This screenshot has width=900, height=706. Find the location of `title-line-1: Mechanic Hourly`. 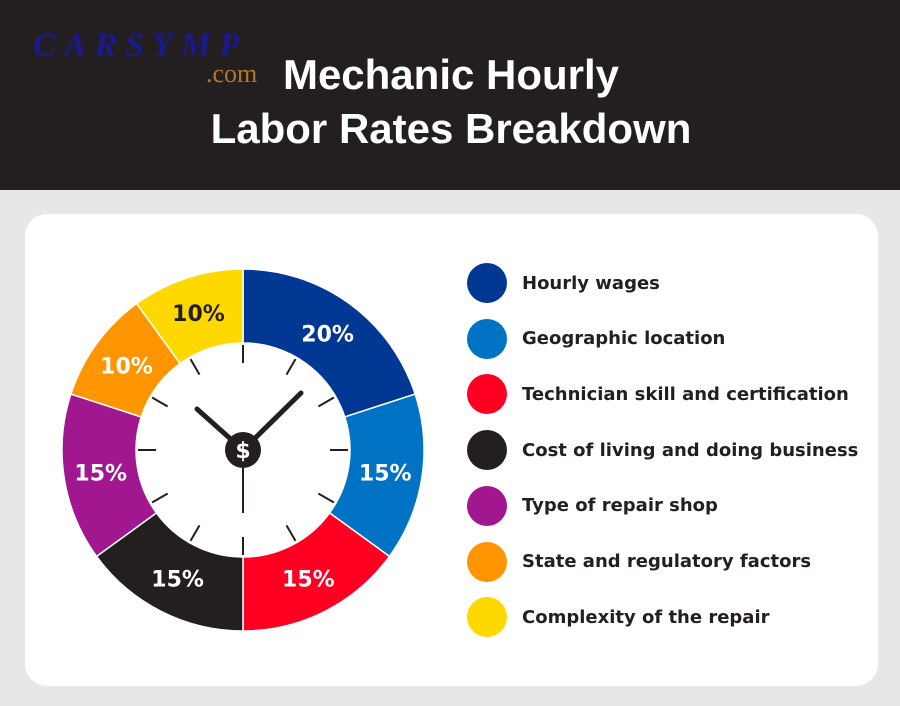

title-line-1: Mechanic Hourly is located at coordinates (451, 74).